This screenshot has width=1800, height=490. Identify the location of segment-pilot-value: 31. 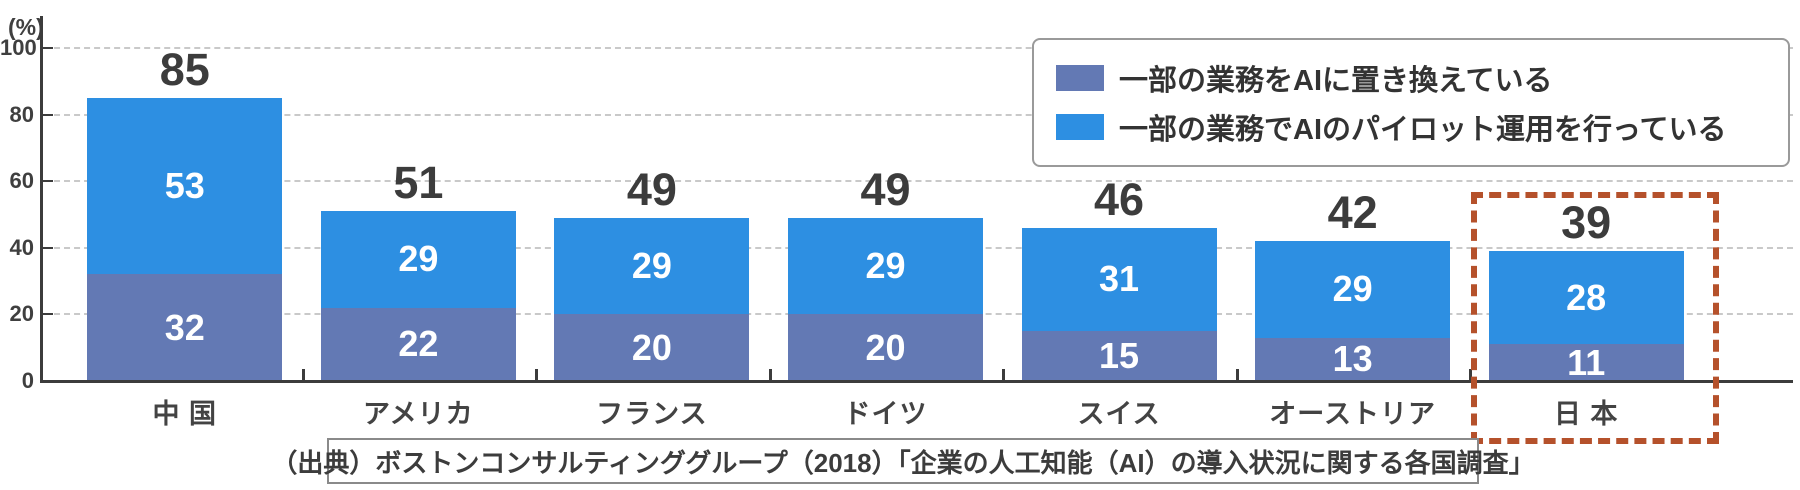
(1119, 279).